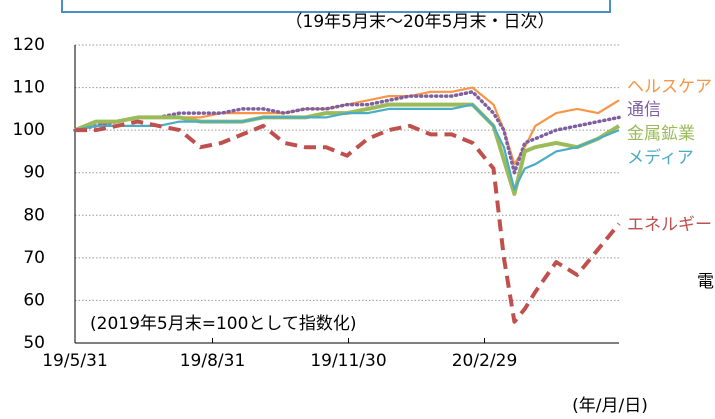 This screenshot has height=419, width=715. I want to click on subtitle: （19年5月末～20年5月末・日次）, so click(420, 22).